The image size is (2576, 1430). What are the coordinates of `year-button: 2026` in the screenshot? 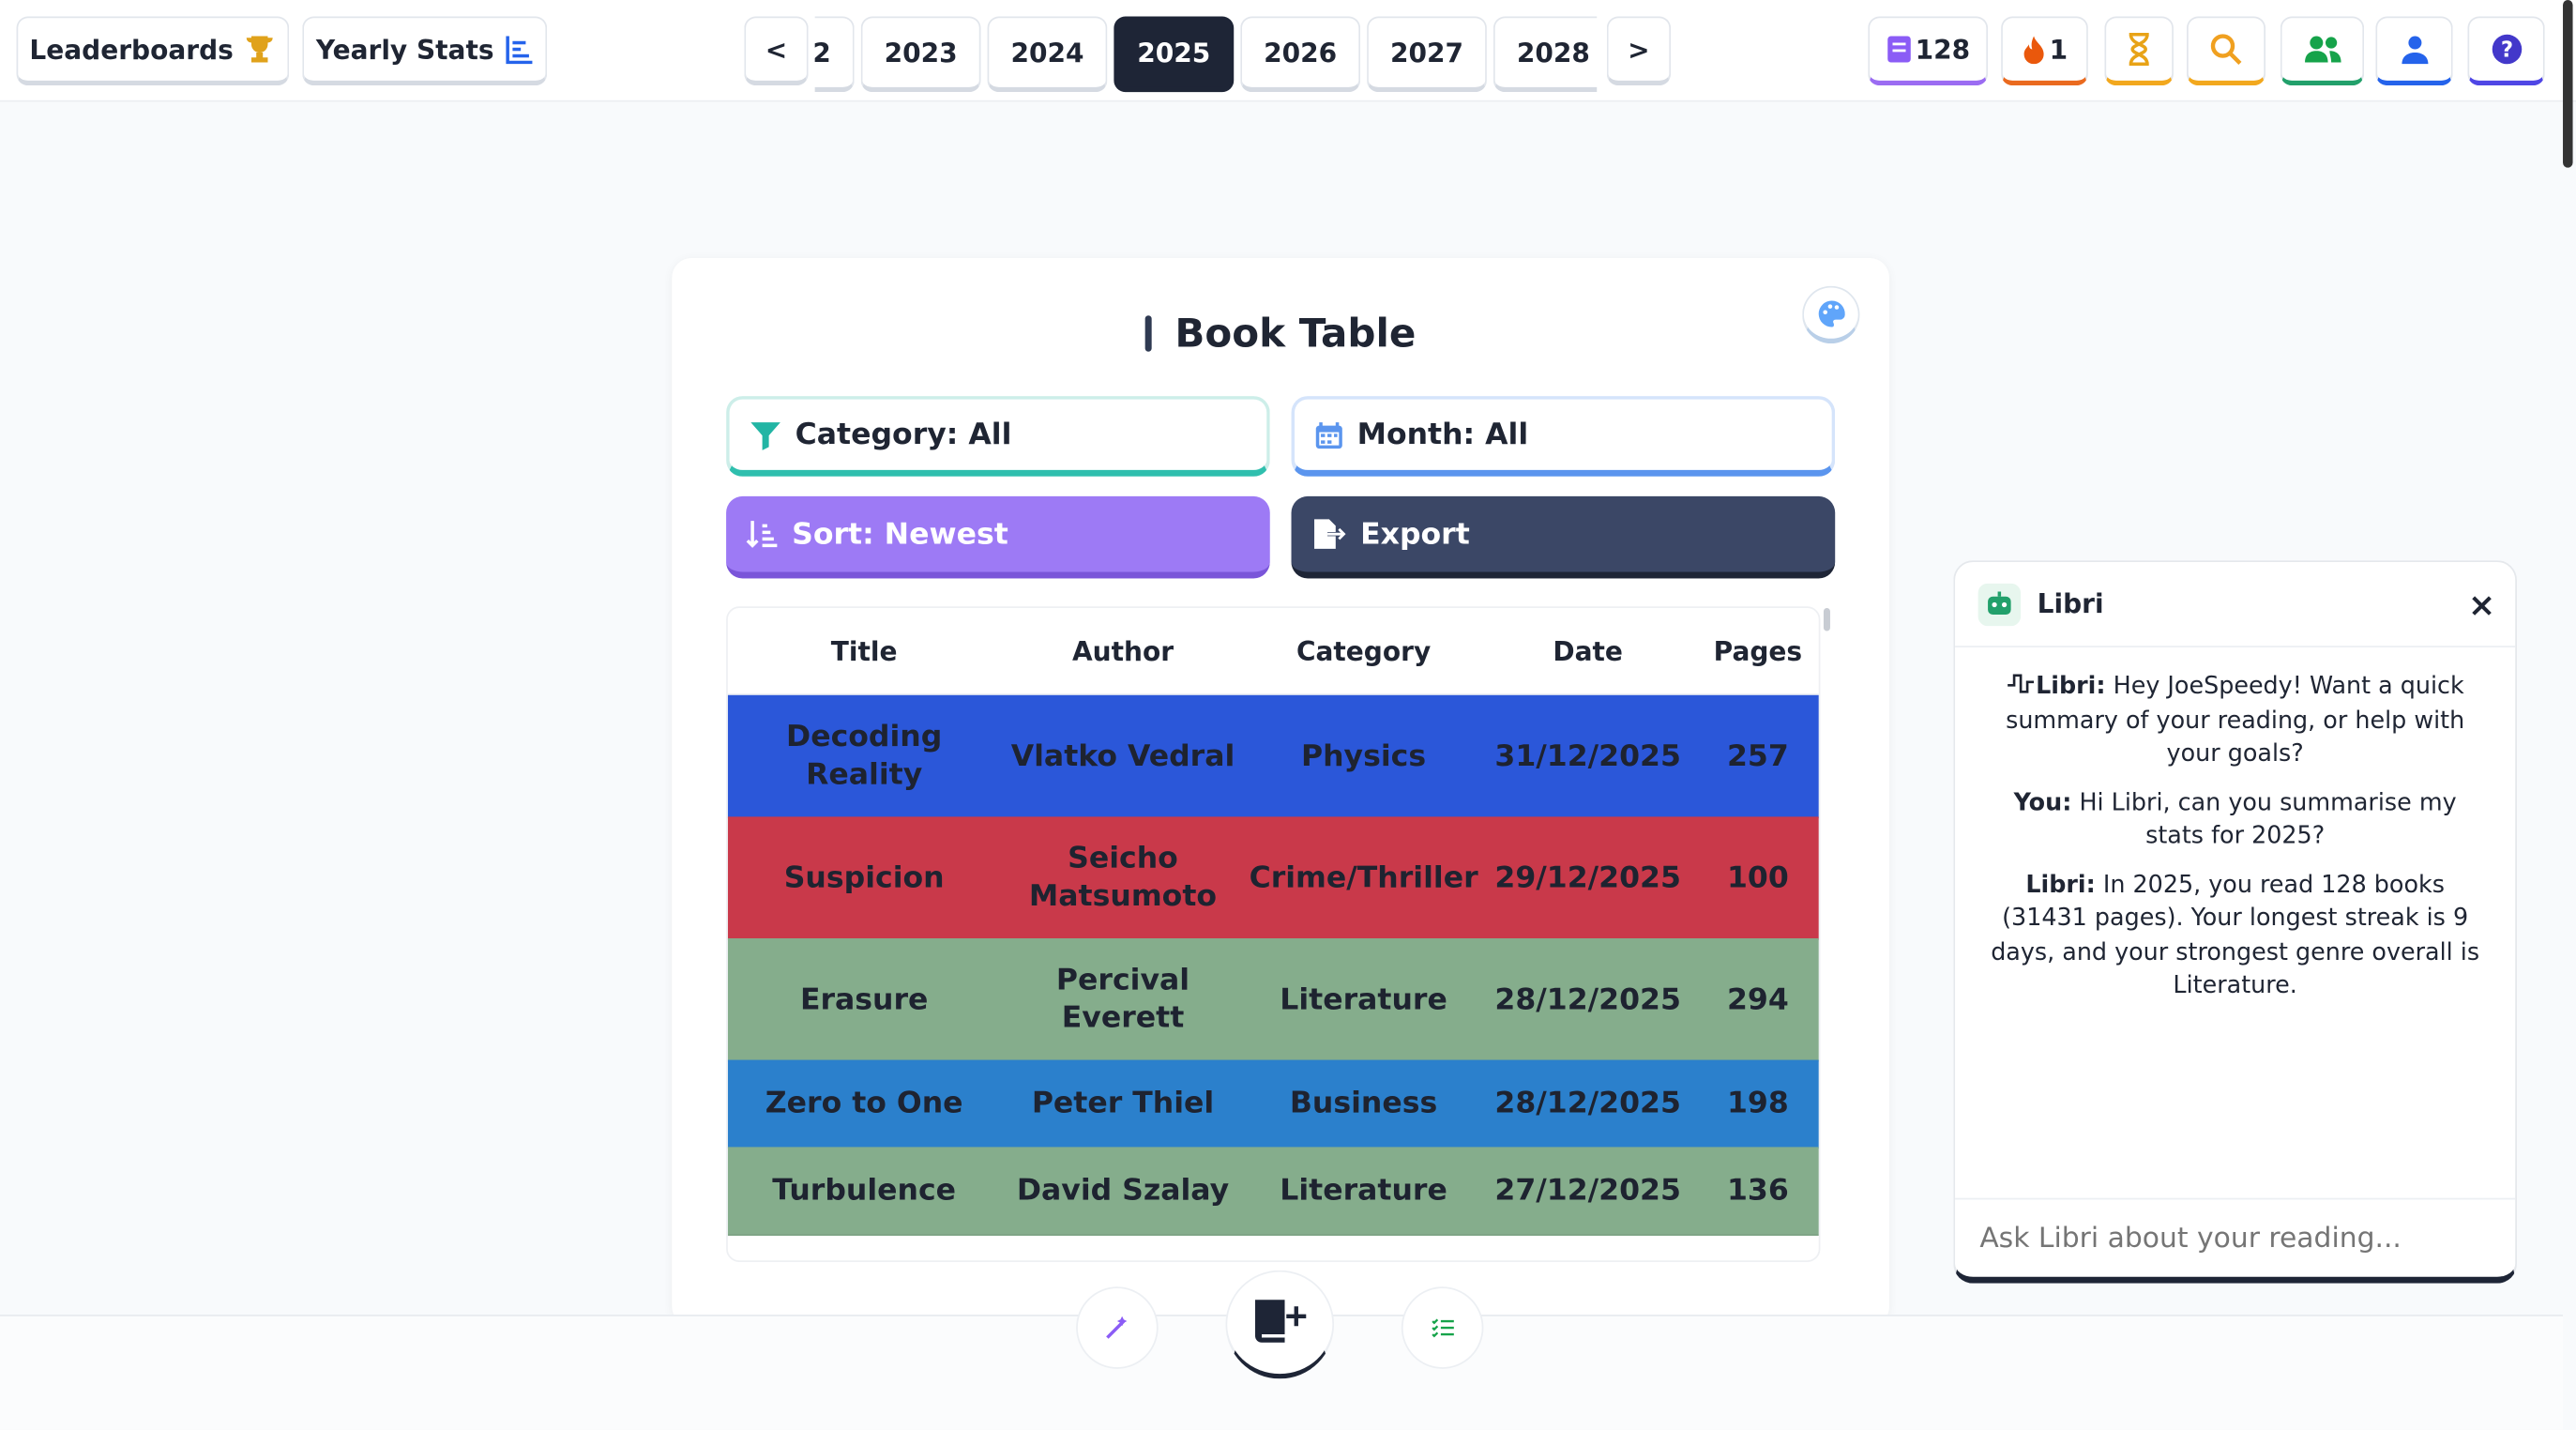 It's located at (1300, 54).